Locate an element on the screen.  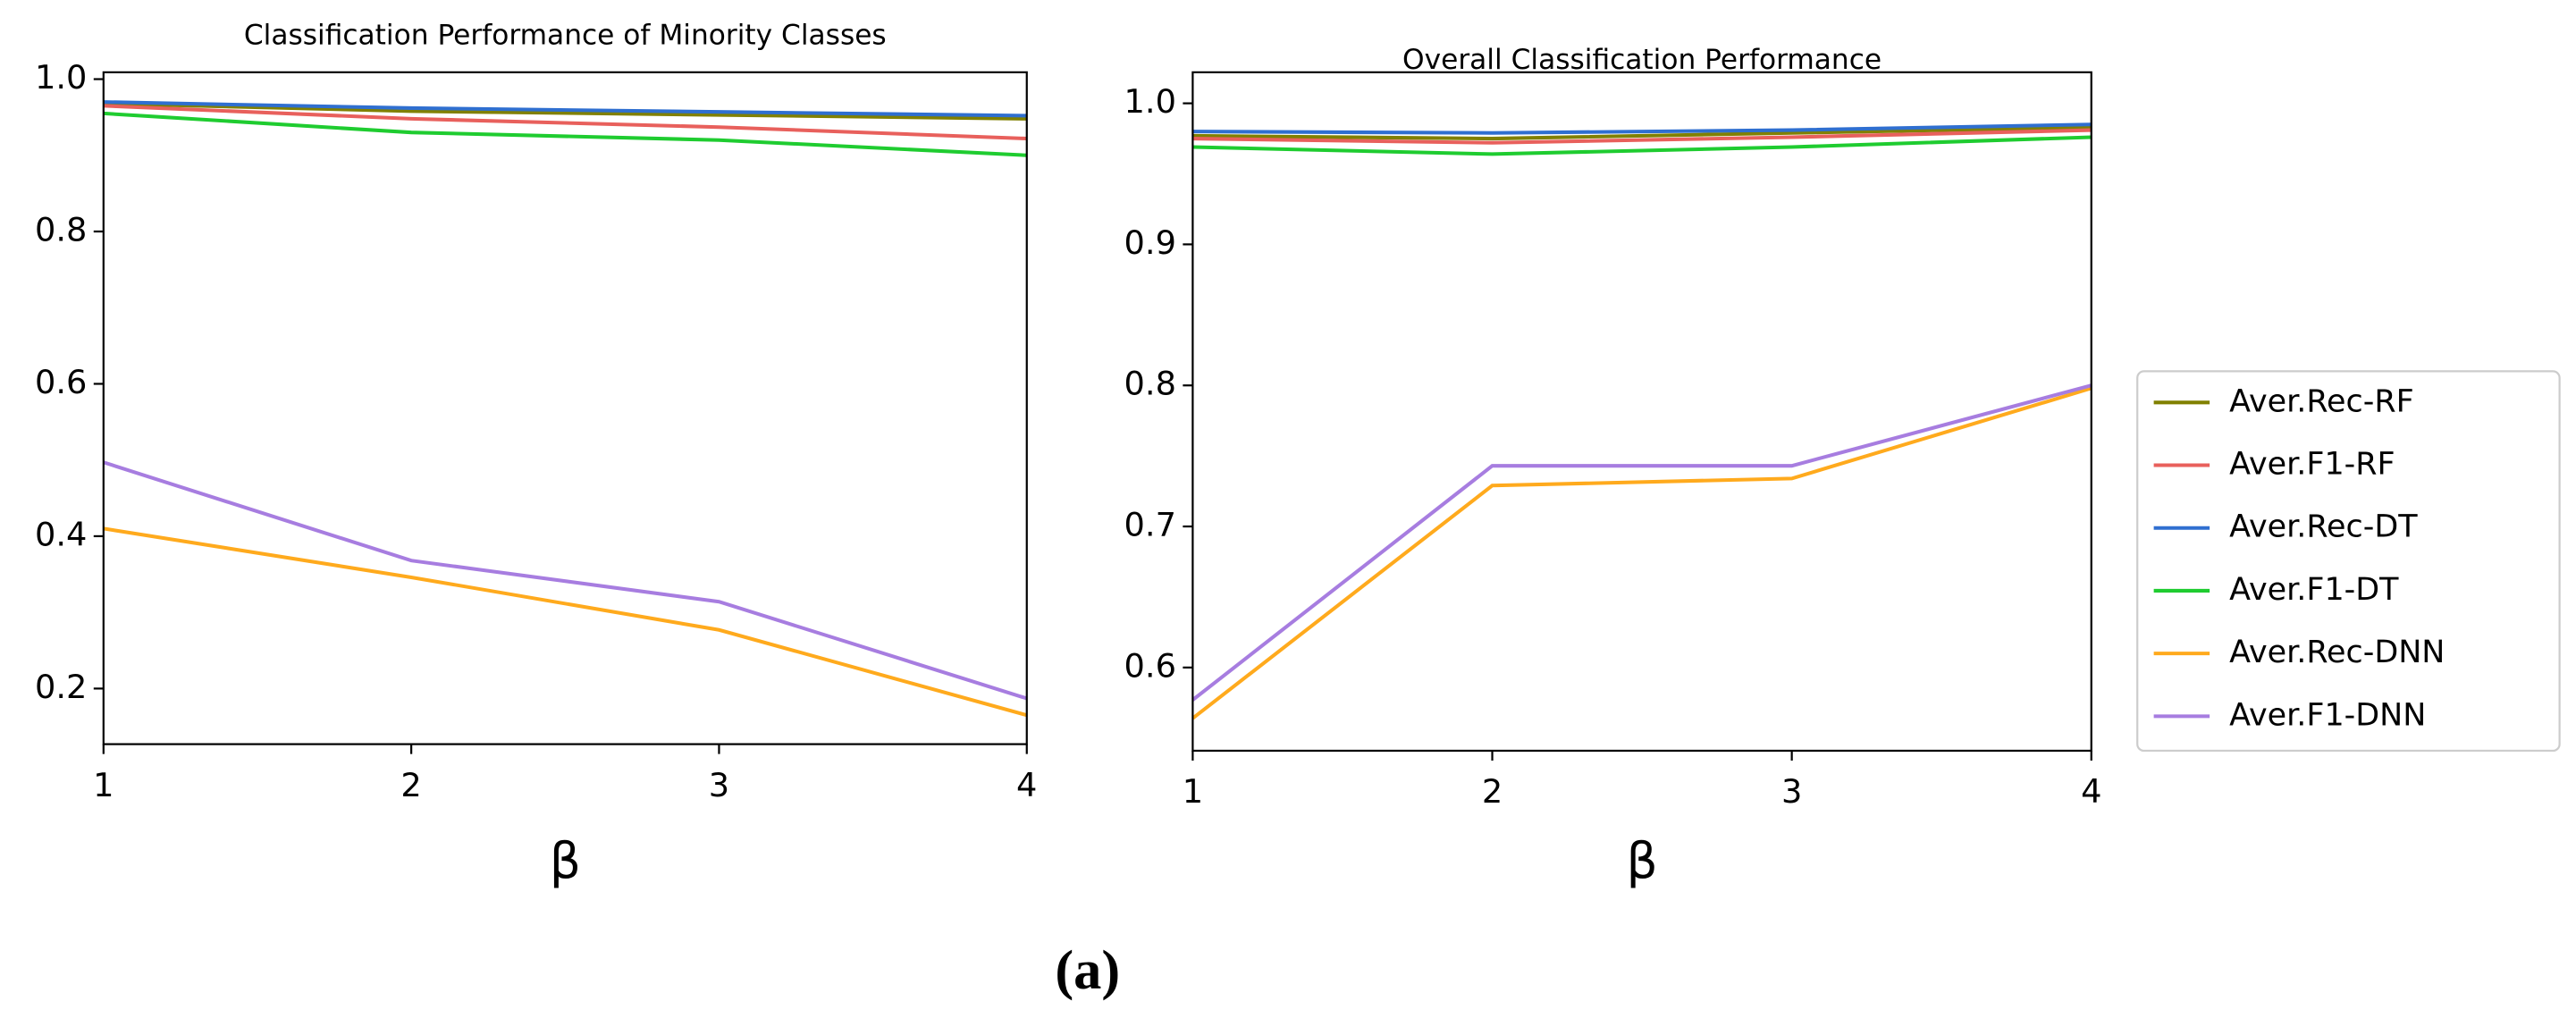
legend-label: Aver.Rec-RF is located at coordinates (2322, 401).